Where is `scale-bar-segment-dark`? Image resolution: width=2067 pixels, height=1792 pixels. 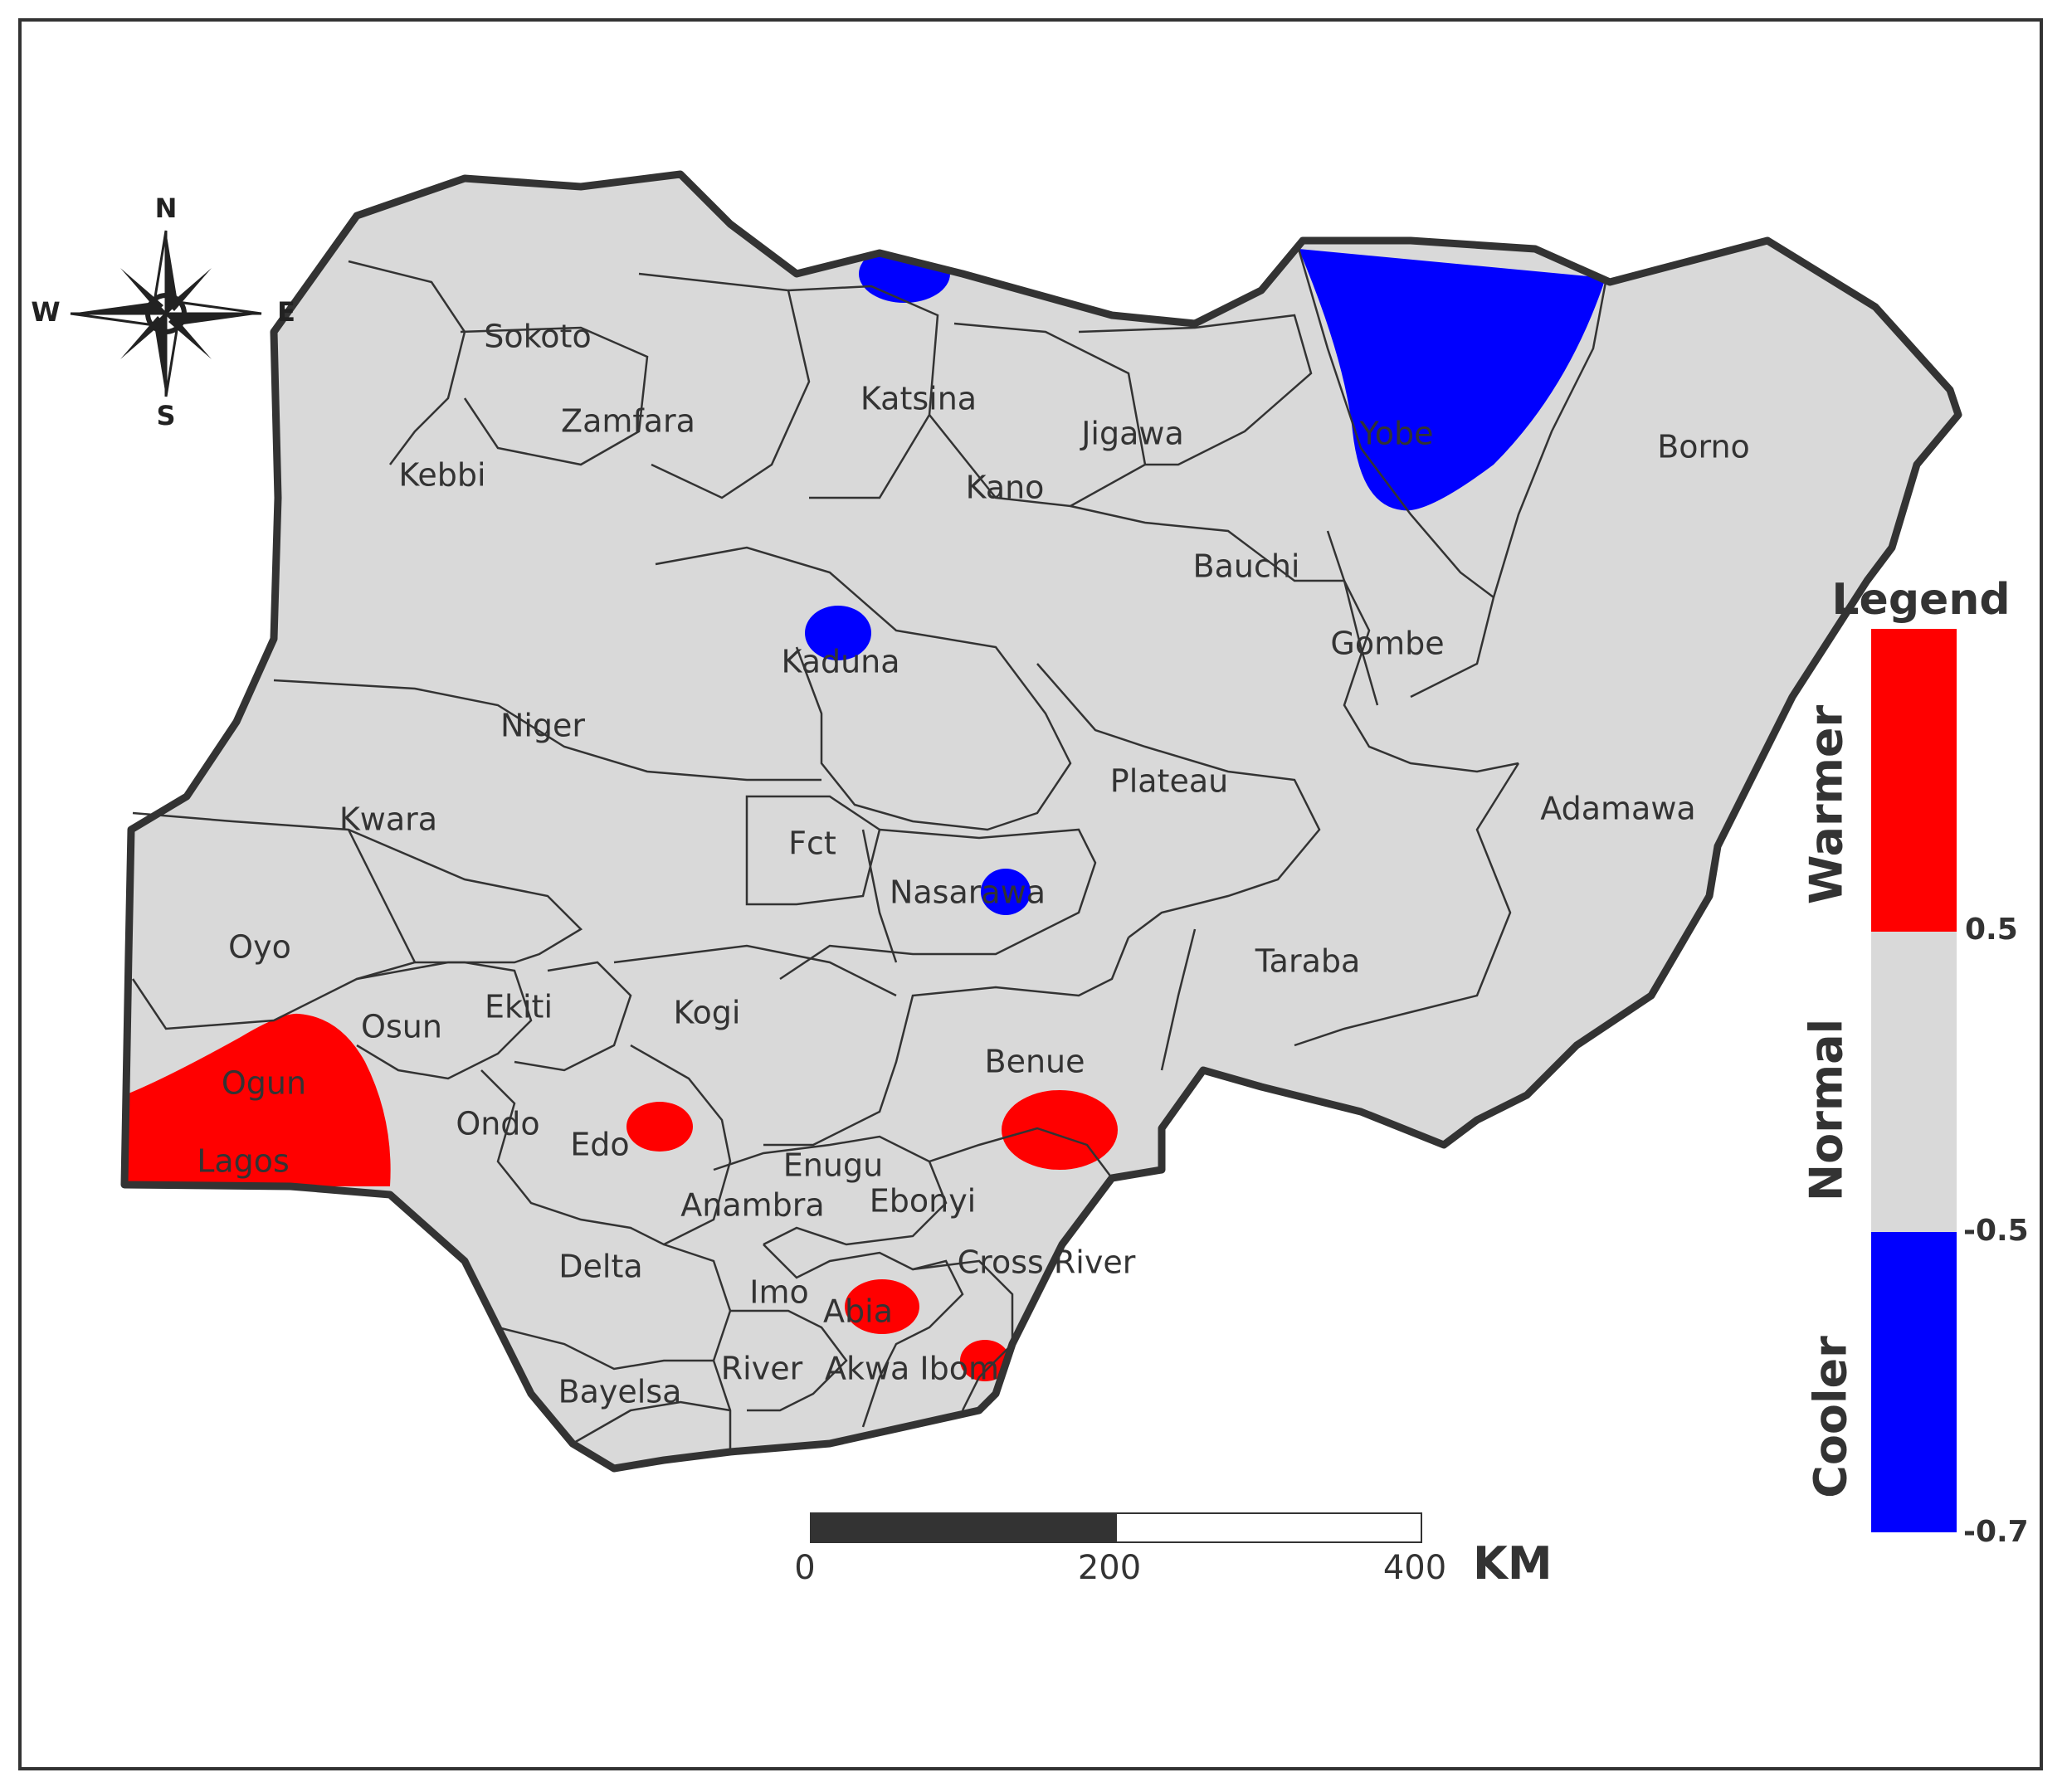
scale-bar-segment-dark is located at coordinates (963, 1527).